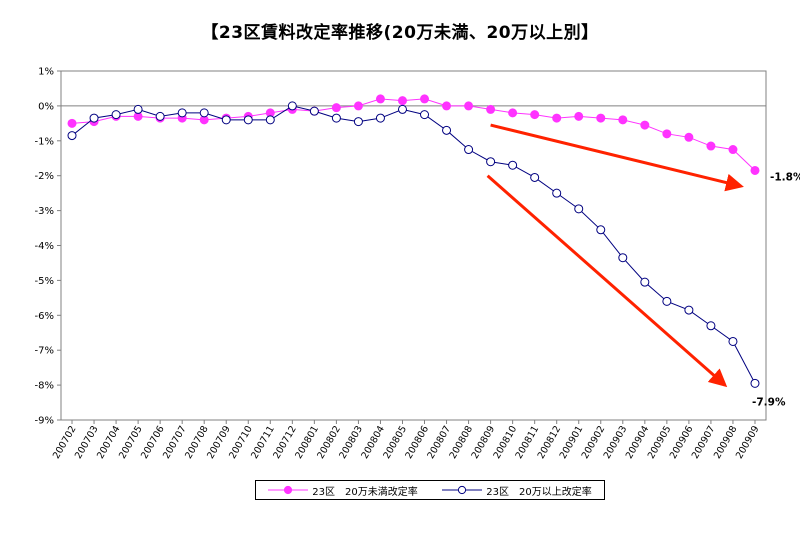  Describe the element at coordinates (288, 490) in the screenshot. I see `legend-marker-filled-icon` at that location.